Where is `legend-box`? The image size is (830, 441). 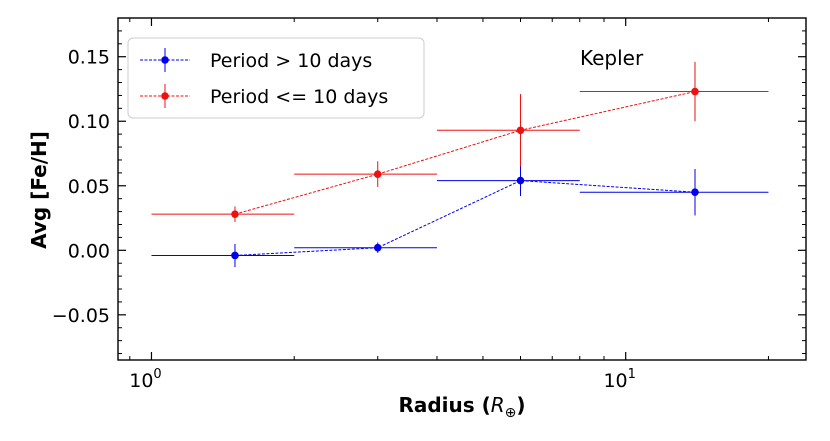 legend-box is located at coordinates (276, 78).